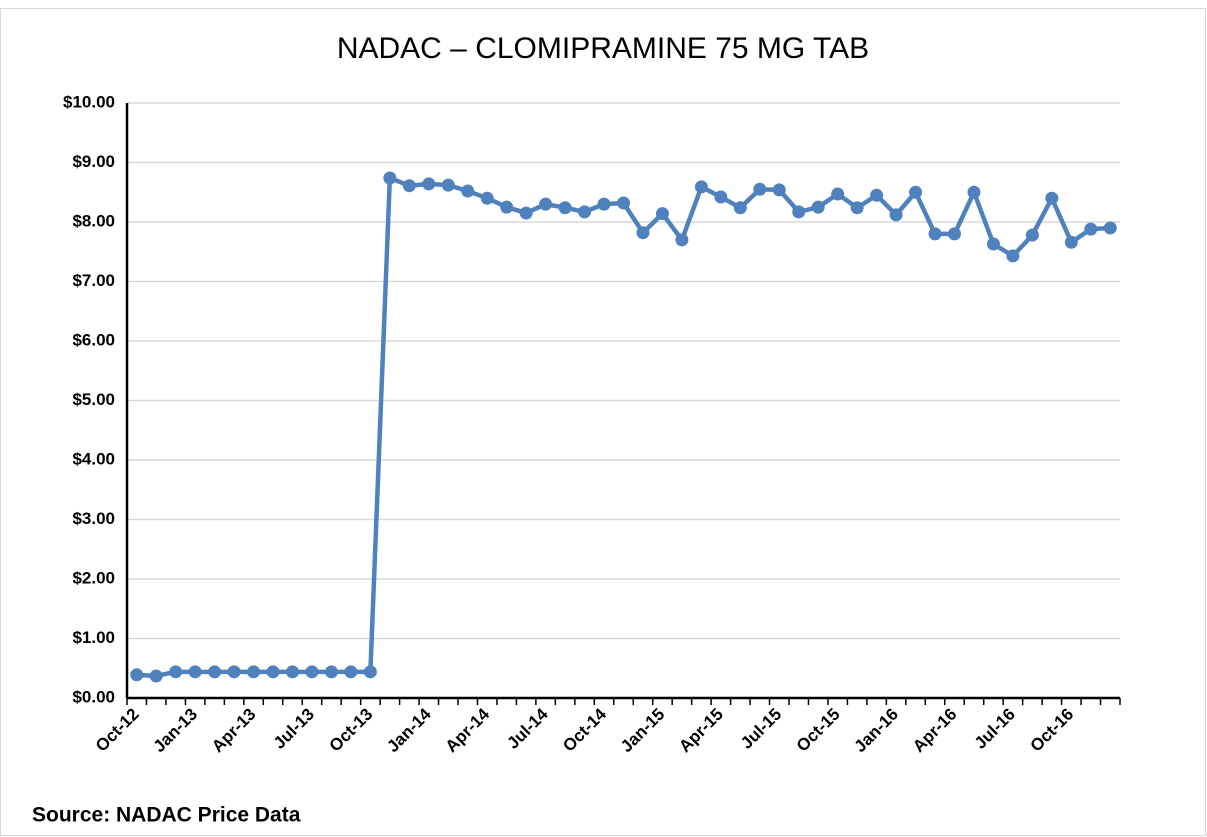 The image size is (1207, 837). What do you see at coordinates (93, 280) in the screenshot?
I see `y-tick-label: $7.00` at bounding box center [93, 280].